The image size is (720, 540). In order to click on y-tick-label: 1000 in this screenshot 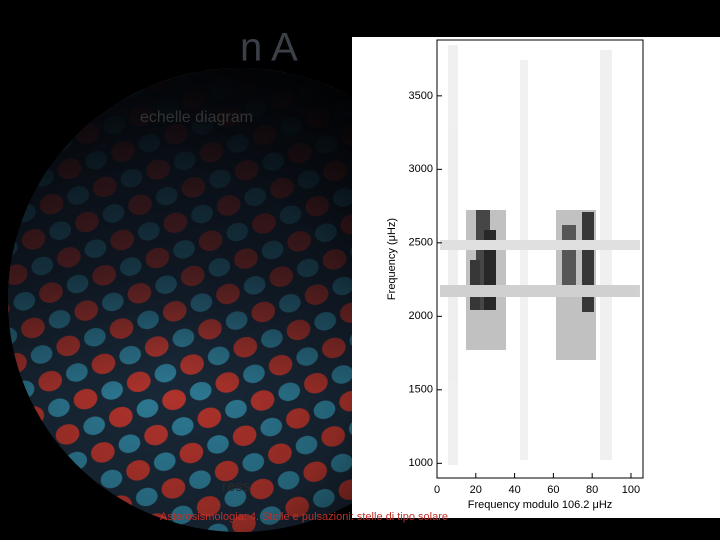, I will do `click(421, 463)`.